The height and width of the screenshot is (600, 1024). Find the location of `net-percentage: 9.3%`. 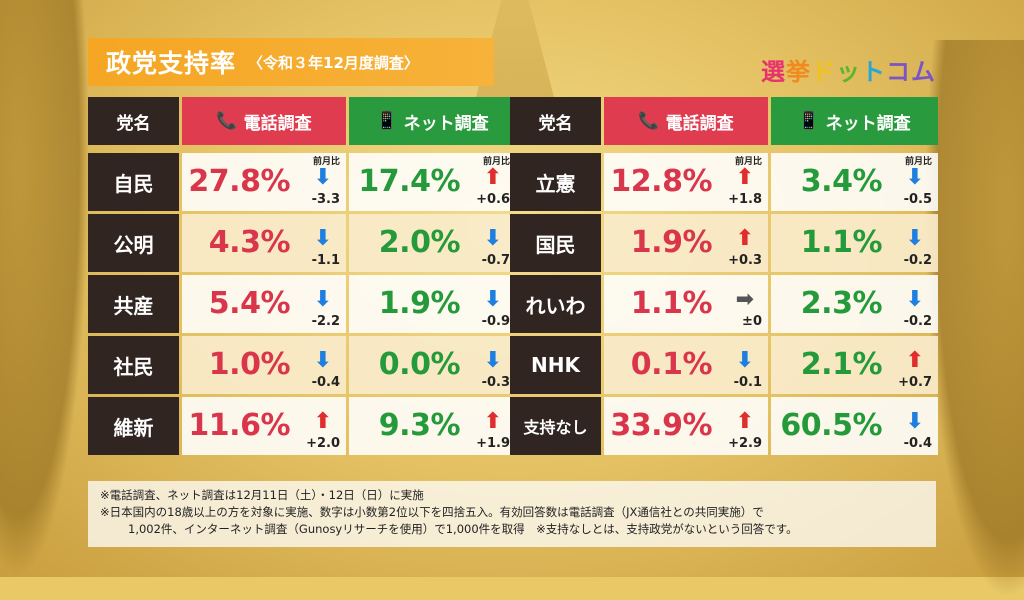

net-percentage: 9.3% is located at coordinates (419, 425).